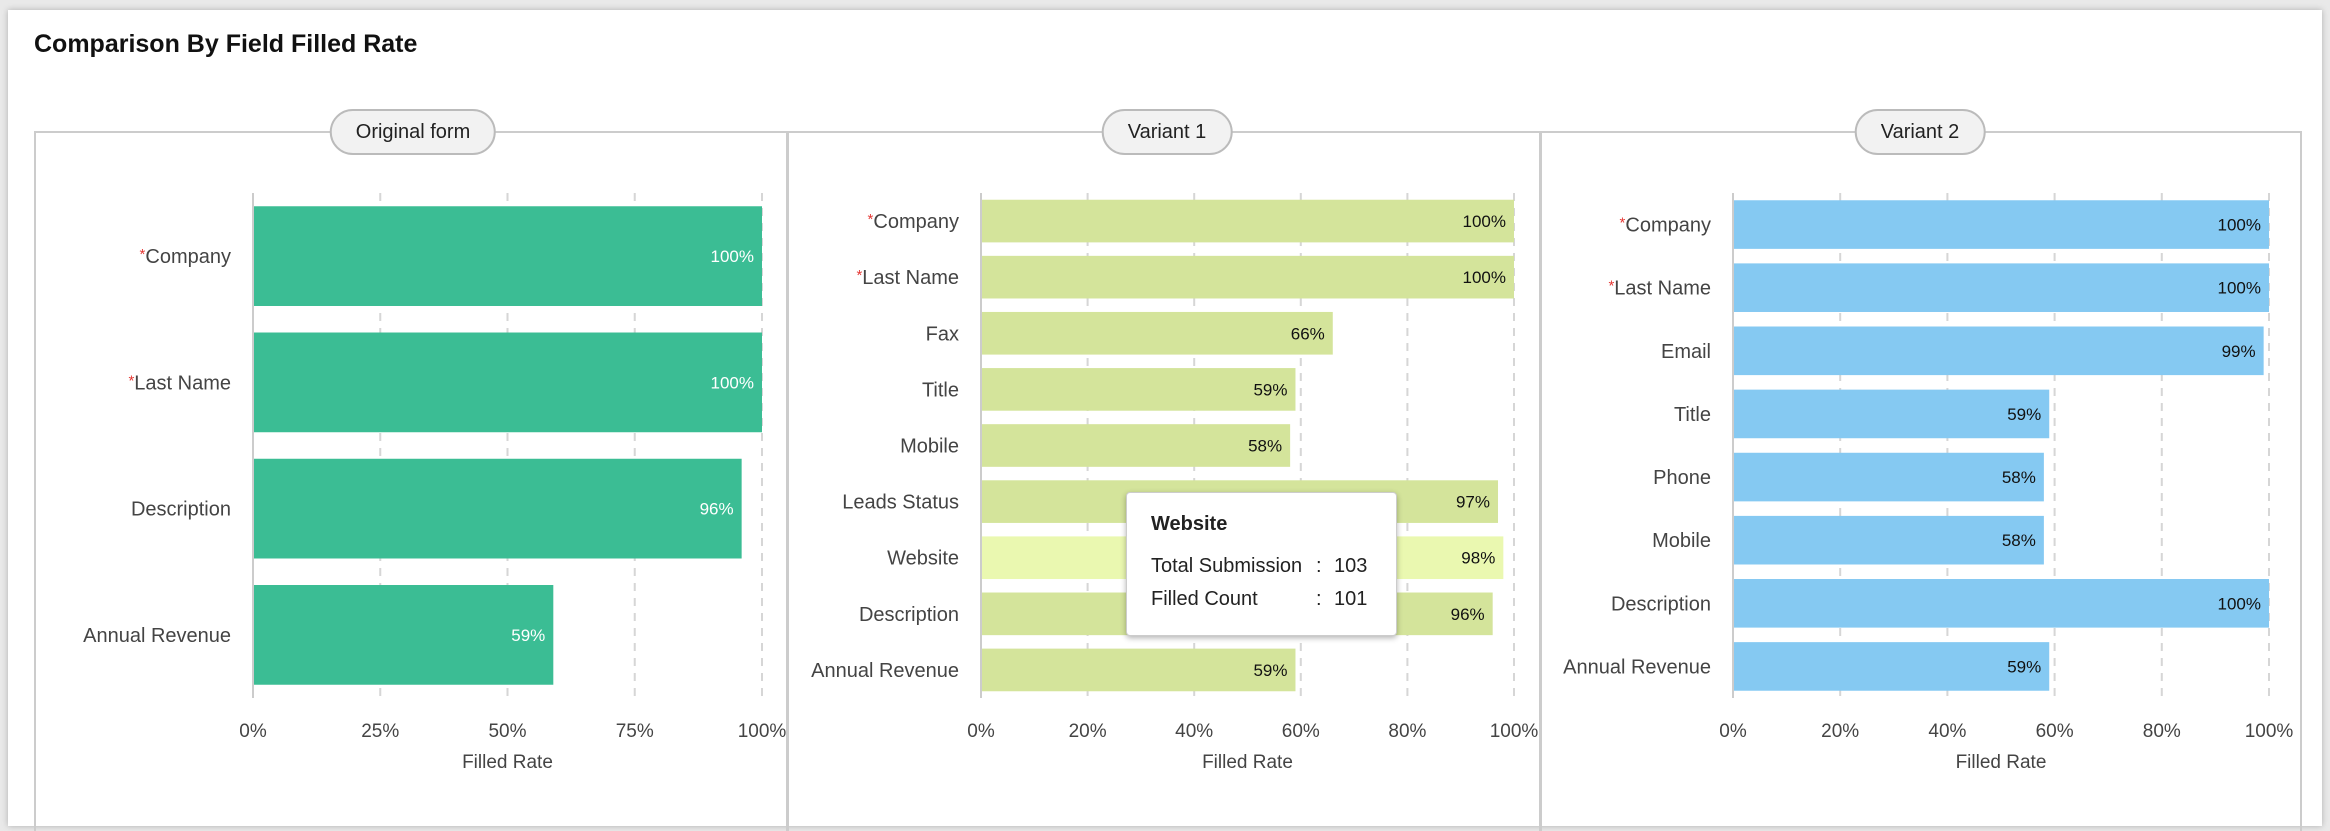  Describe the element at coordinates (923, 559) in the screenshot. I see `category-label: Website` at that location.